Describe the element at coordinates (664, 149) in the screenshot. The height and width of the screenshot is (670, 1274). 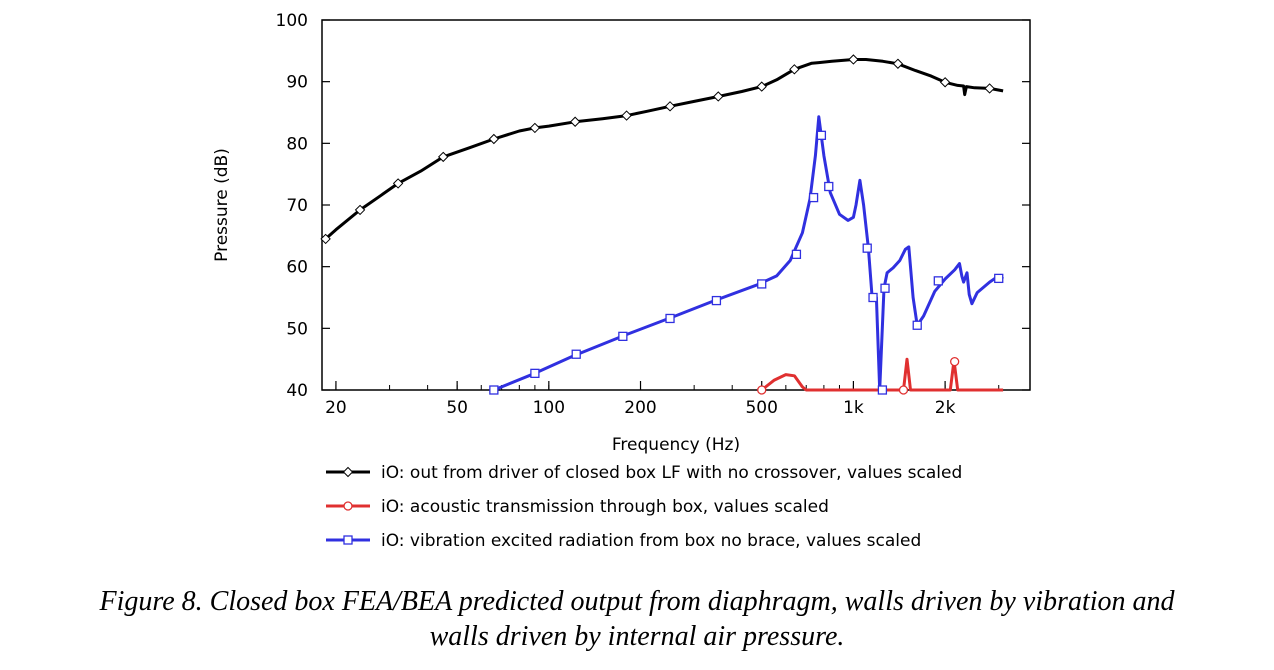
I see `series-line-driver-output` at that location.